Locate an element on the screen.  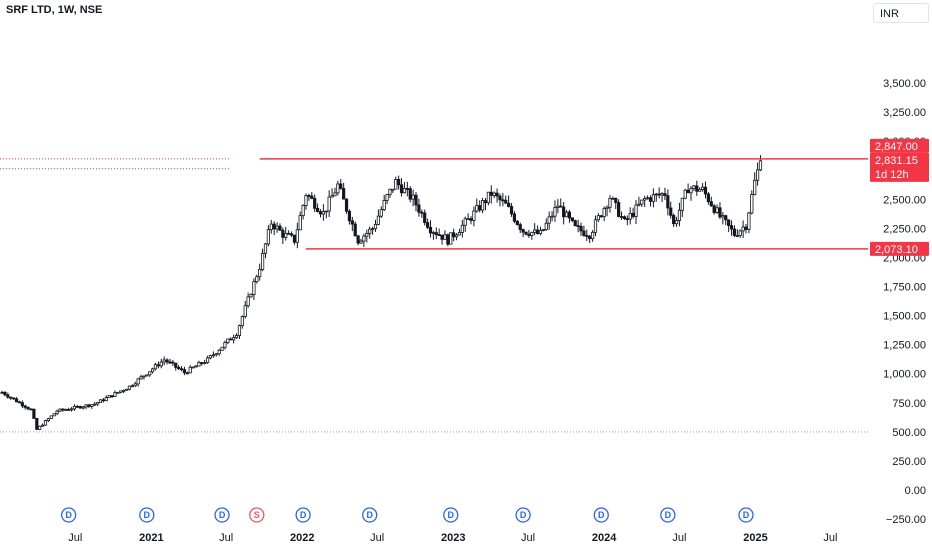
time-axis: Jul 2021 Jul 2022 Jul 2023 Jul 2024 Jul 2025 Jul is located at coordinates (452, 538).